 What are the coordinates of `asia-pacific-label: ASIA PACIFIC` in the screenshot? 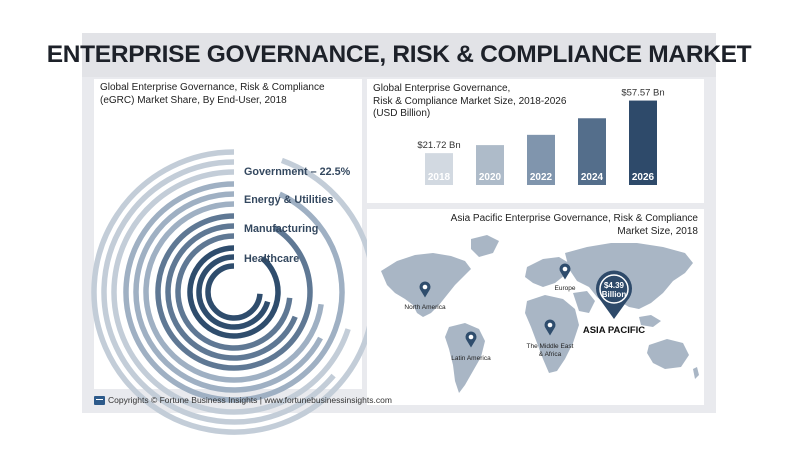 It's located at (614, 330).